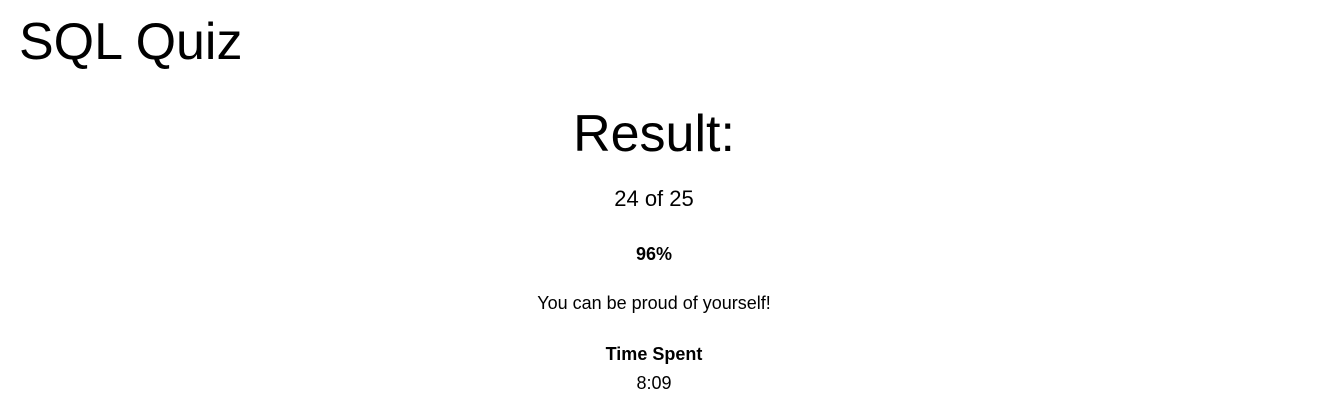 The width and height of the screenshot is (1319, 402). What do you see at coordinates (654, 354) in the screenshot?
I see `time-spent-label: Time Spent` at bounding box center [654, 354].